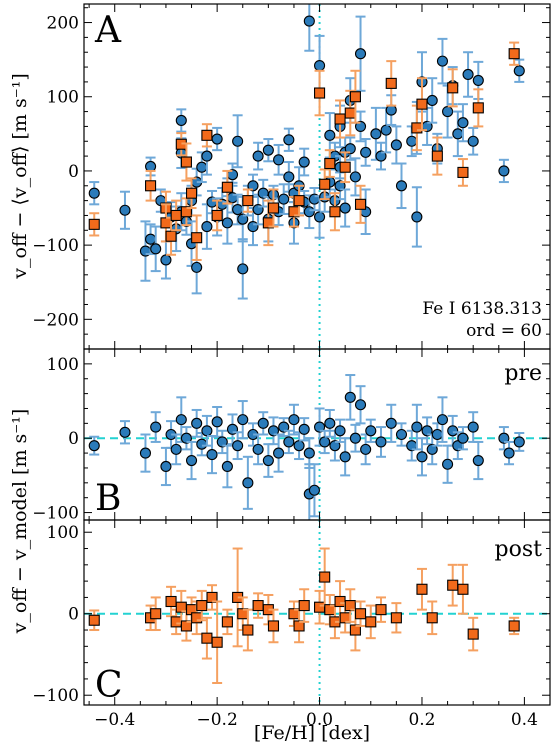  Describe the element at coordinates (524, 720) in the screenshot. I see `x-tick-label: 0.4` at that location.